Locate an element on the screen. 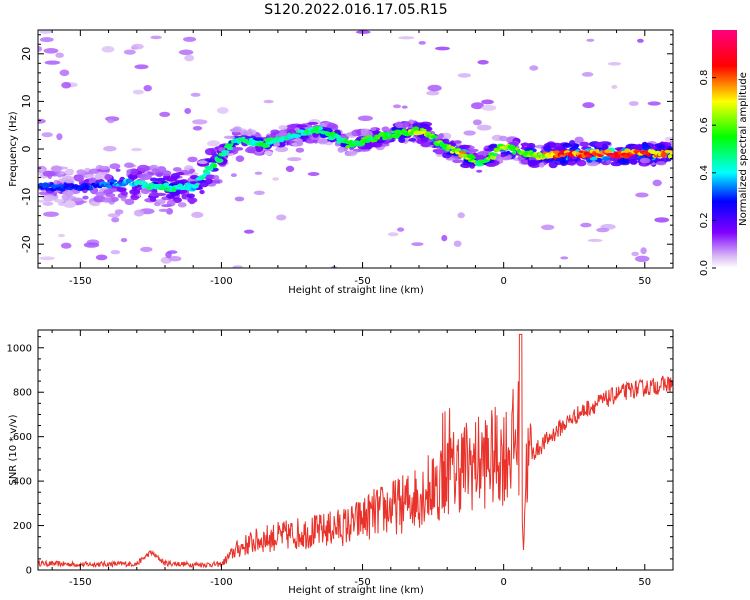 The image size is (750, 600). x-tick-label: -150 is located at coordinates (80, 582).